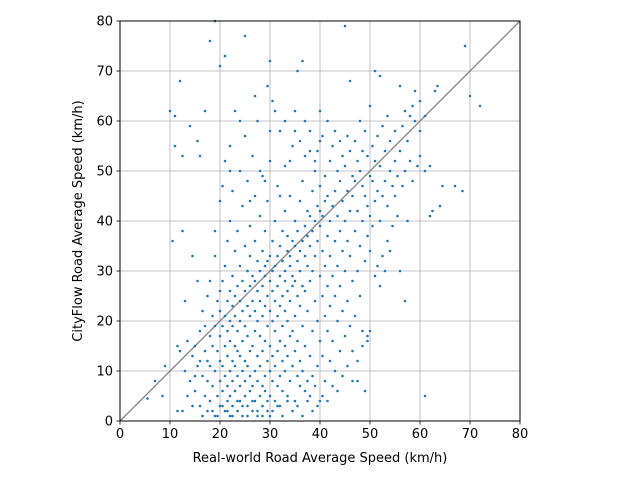  I want to click on y-tick-label: 50, so click(104, 172).